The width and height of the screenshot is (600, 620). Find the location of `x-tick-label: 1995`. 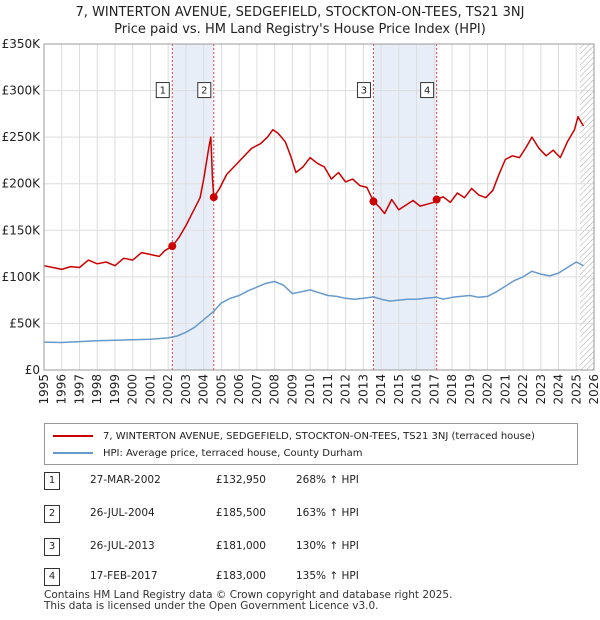

x-tick-label: 1995 is located at coordinates (44, 389).